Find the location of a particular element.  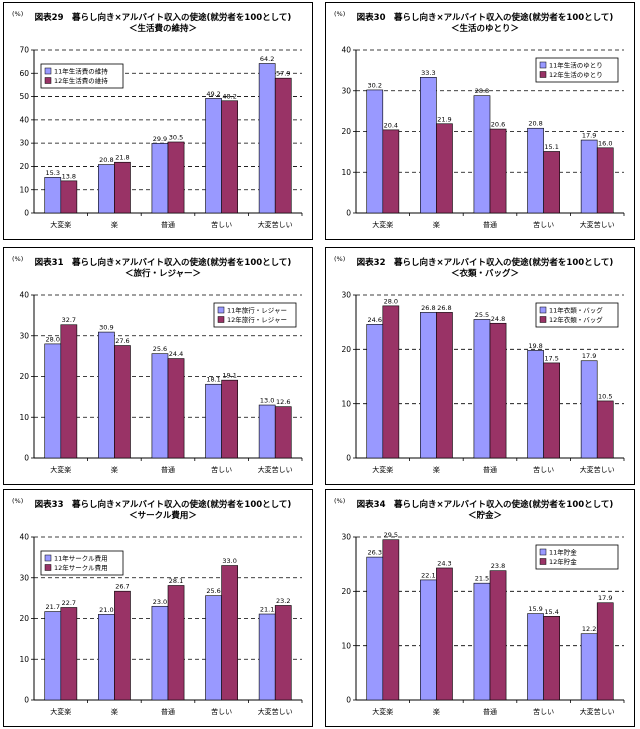

data-label: 64.2 is located at coordinates (267, 59).